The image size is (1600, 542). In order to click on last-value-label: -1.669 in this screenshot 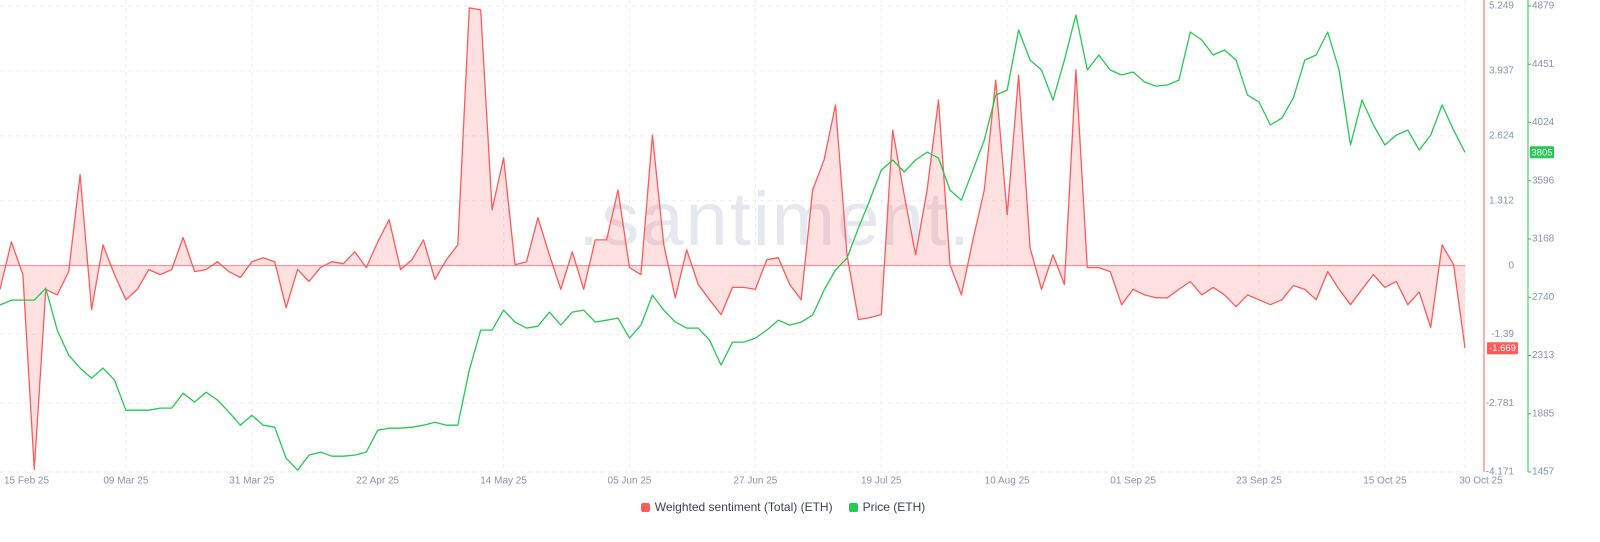, I will do `click(1502, 348)`.